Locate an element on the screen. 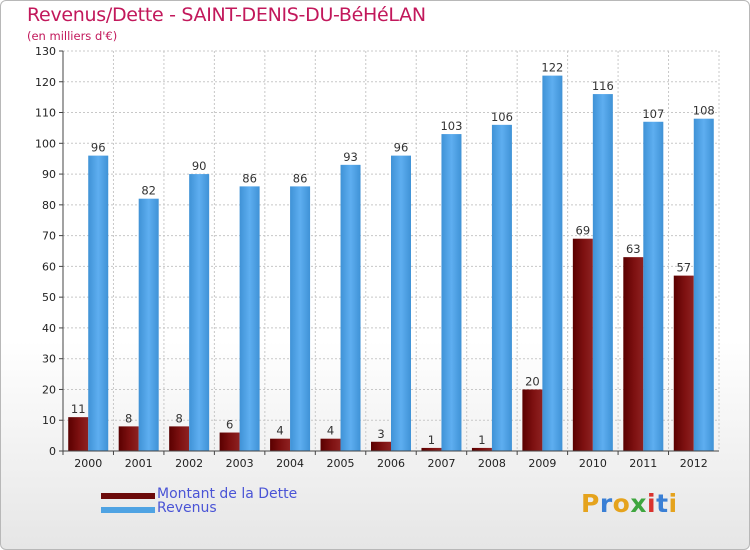 This screenshot has width=750, height=550. y-tick-label: 130 is located at coordinates (45, 51).